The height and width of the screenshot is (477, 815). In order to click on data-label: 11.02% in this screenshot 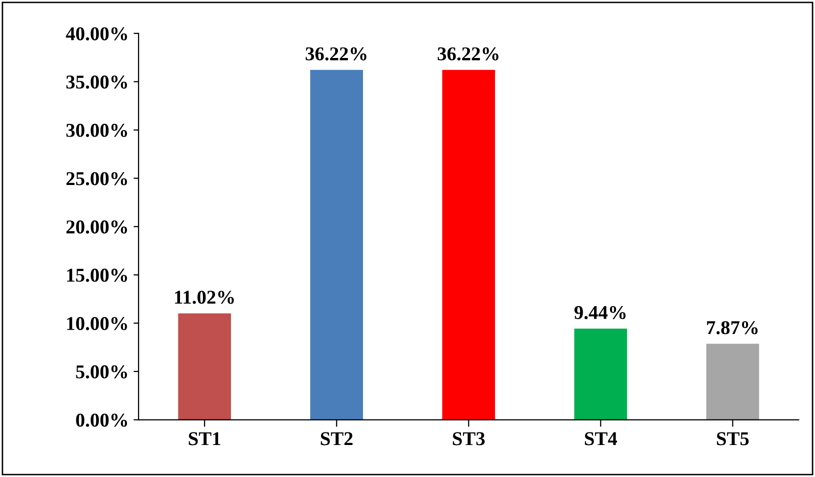, I will do `click(204, 297)`.